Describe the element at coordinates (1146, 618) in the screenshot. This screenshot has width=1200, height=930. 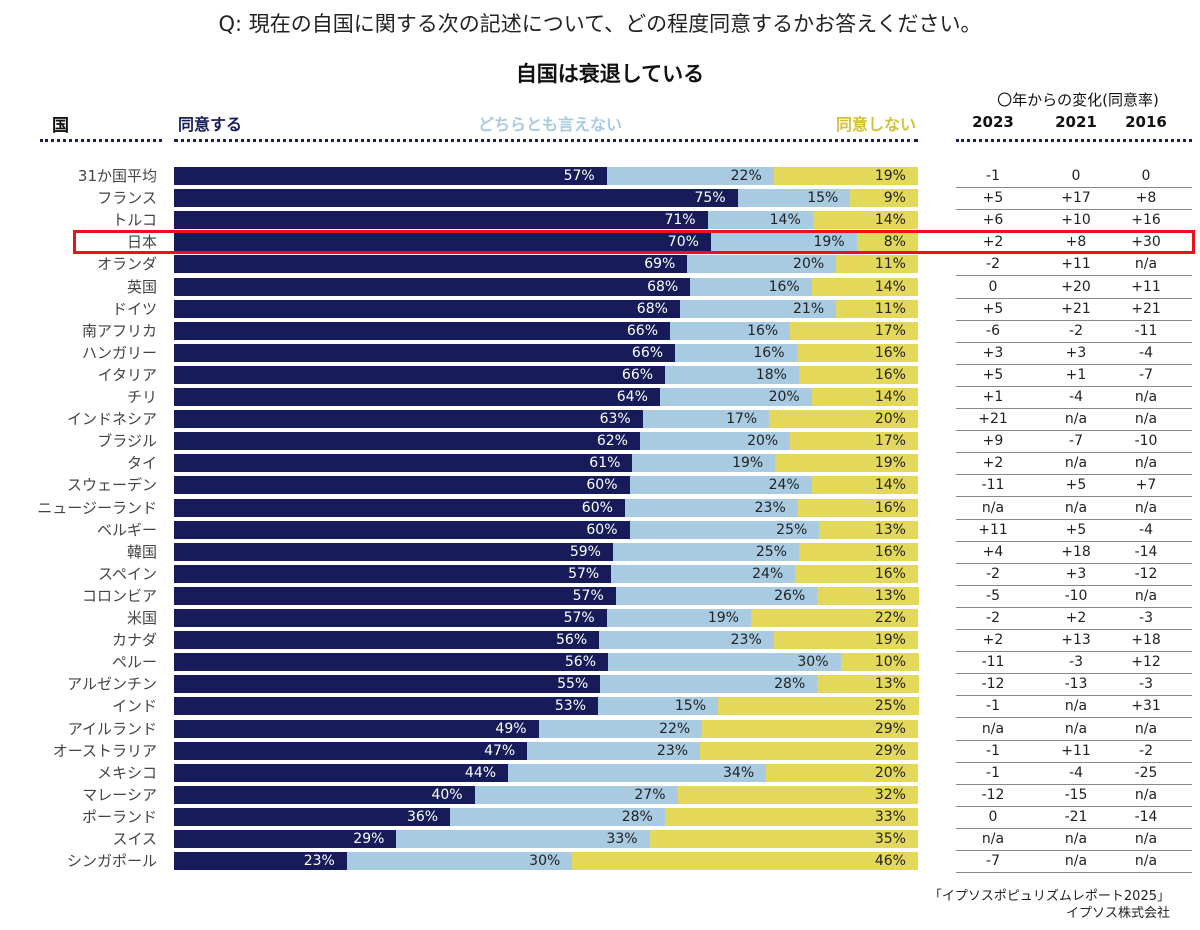
I see `change-cell-2016: -3` at that location.